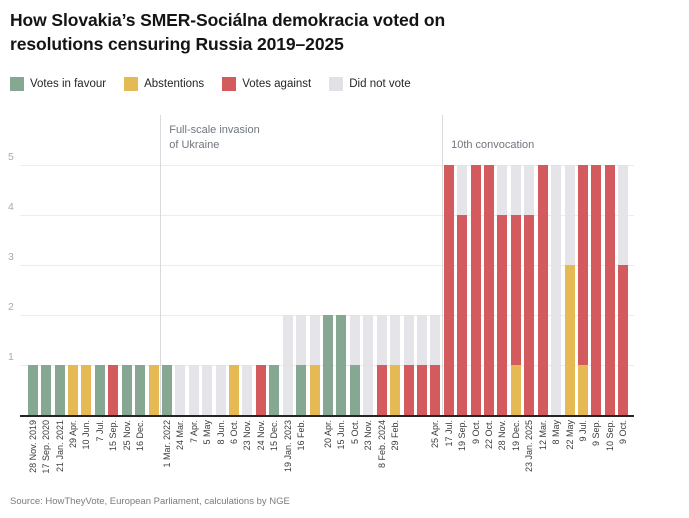 This screenshot has height=518, width=689. Describe the element at coordinates (260, 435) in the screenshot. I see `x-axis-label: 24 Nov.` at that location.